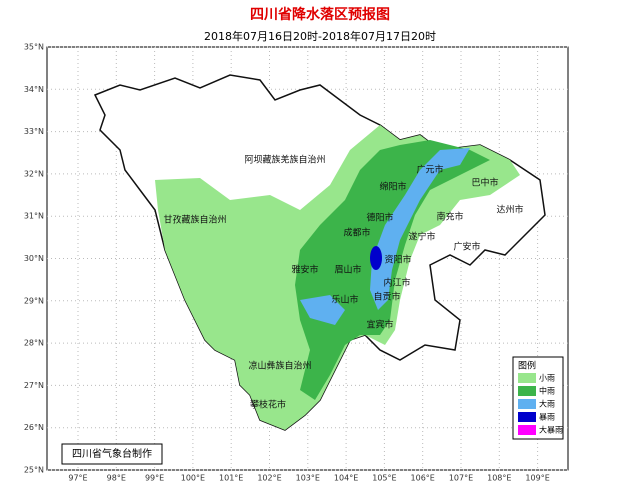 Image resolution: width=640 pixels, height=504 pixels. What do you see at coordinates (34, 173) in the screenshot?
I see `lat-tick-label: 32°N` at bounding box center [34, 173].